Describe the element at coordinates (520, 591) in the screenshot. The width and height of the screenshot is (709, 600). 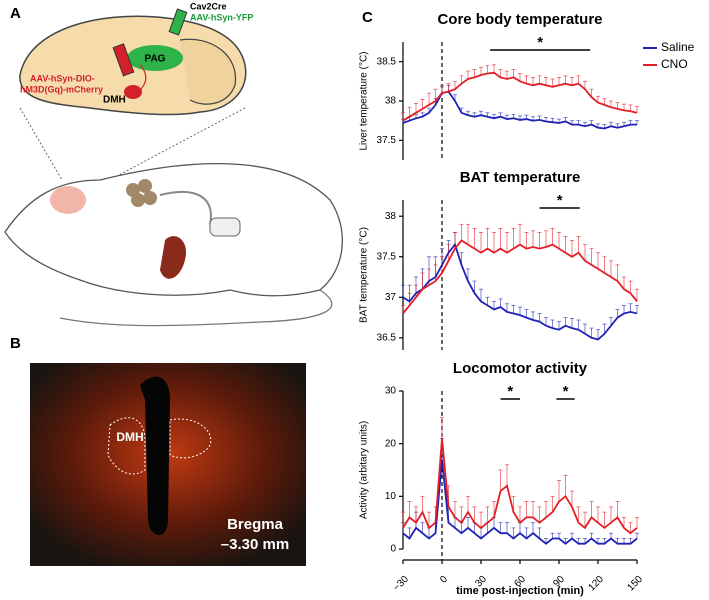
I see `x-axis-label: time post-injection (min)` at that location.